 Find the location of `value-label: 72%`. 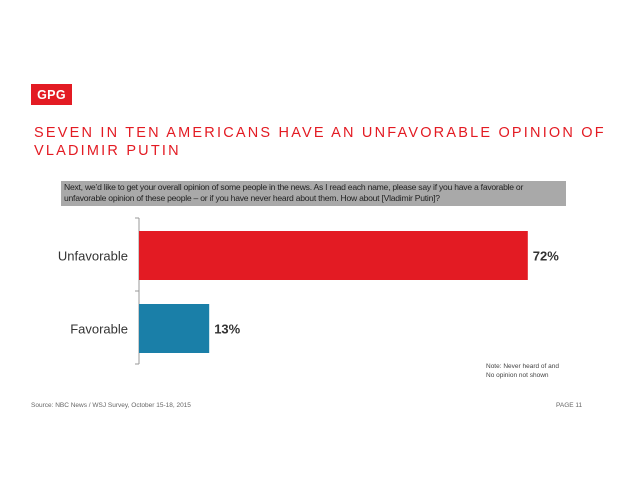

value-label: 72% is located at coordinates (546, 256).